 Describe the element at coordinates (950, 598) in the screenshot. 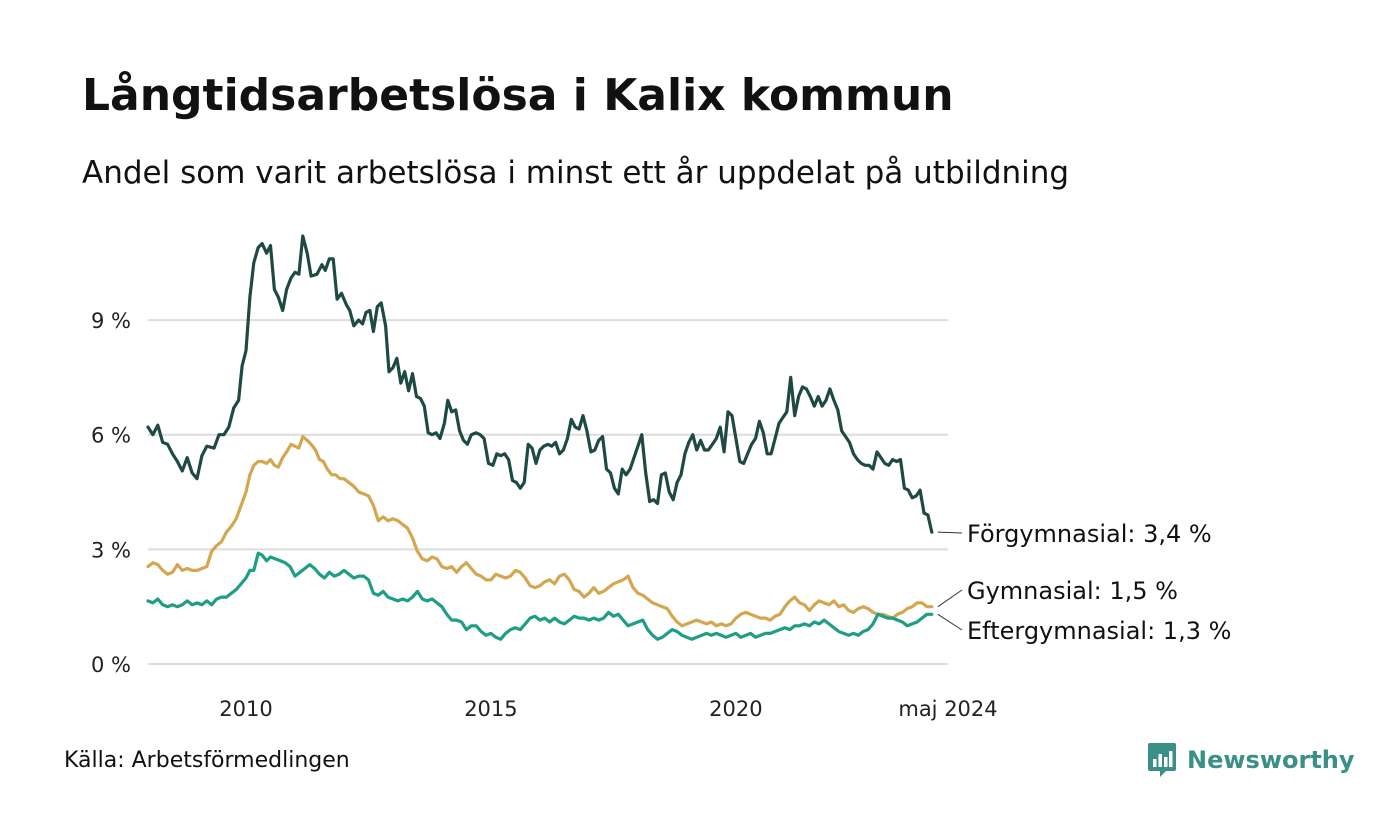

I see `leader-line-gymnasial` at that location.